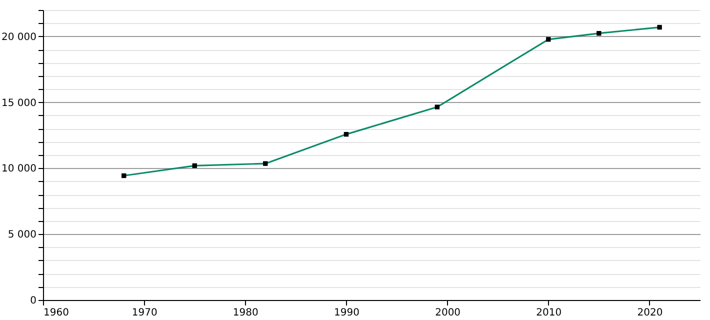  Describe the element at coordinates (145, 313) in the screenshot. I see `x-tick-label: 1970` at that location.